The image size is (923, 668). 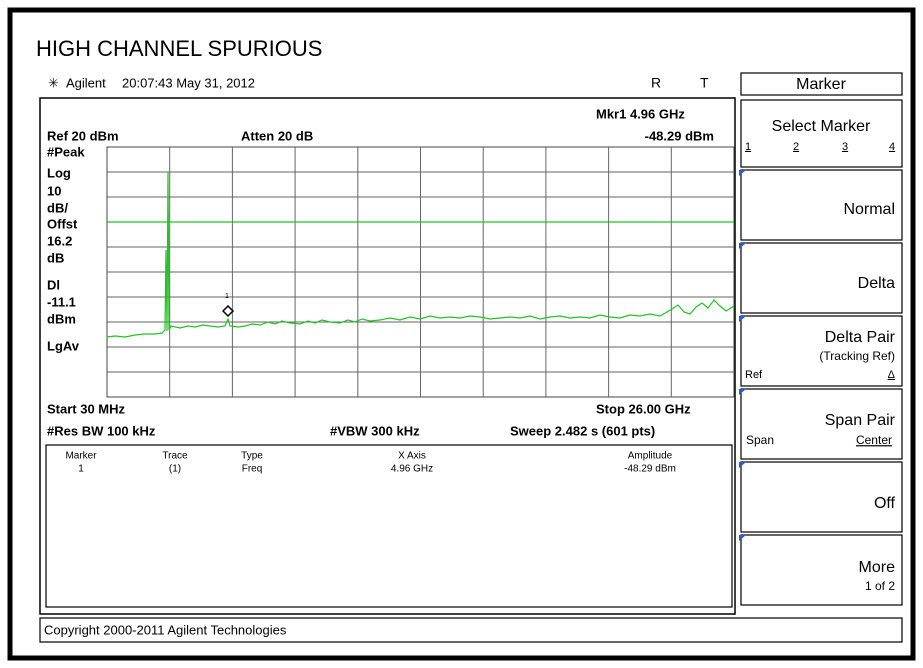 I want to click on softkey-label: Select Marker, so click(x=821, y=126).